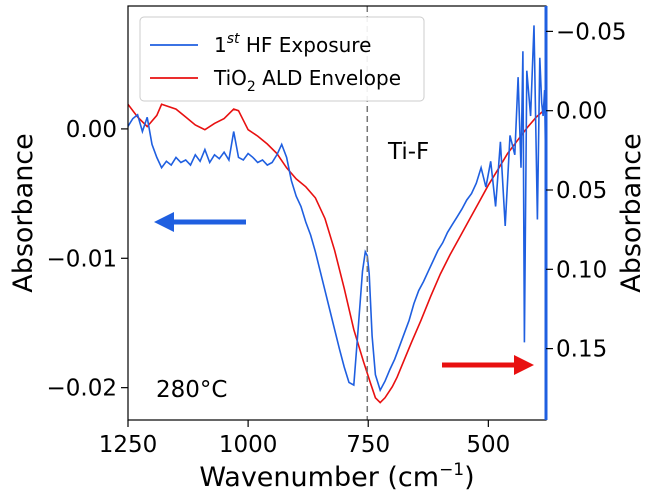 Image resolution: width=661 pixels, height=494 pixels. Describe the element at coordinates (591, 32) in the screenshot. I see `right-y-tick-label: −0.05` at that location.